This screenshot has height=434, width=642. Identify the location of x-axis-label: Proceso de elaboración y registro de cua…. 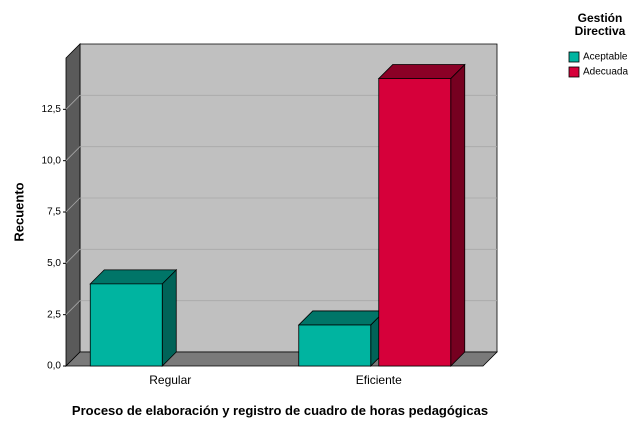
(280, 410).